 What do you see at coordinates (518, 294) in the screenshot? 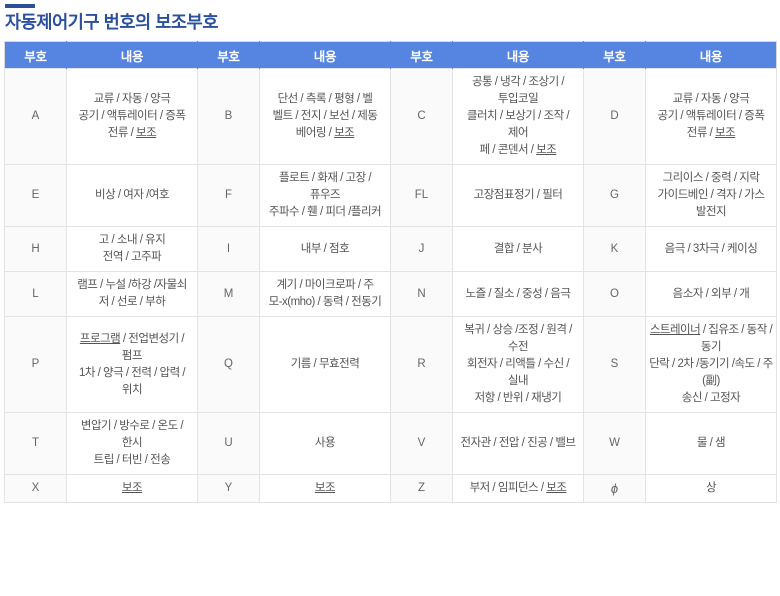
I see `cell-description: 노즐 / 질소 / 중성 / 음극` at bounding box center [518, 294].